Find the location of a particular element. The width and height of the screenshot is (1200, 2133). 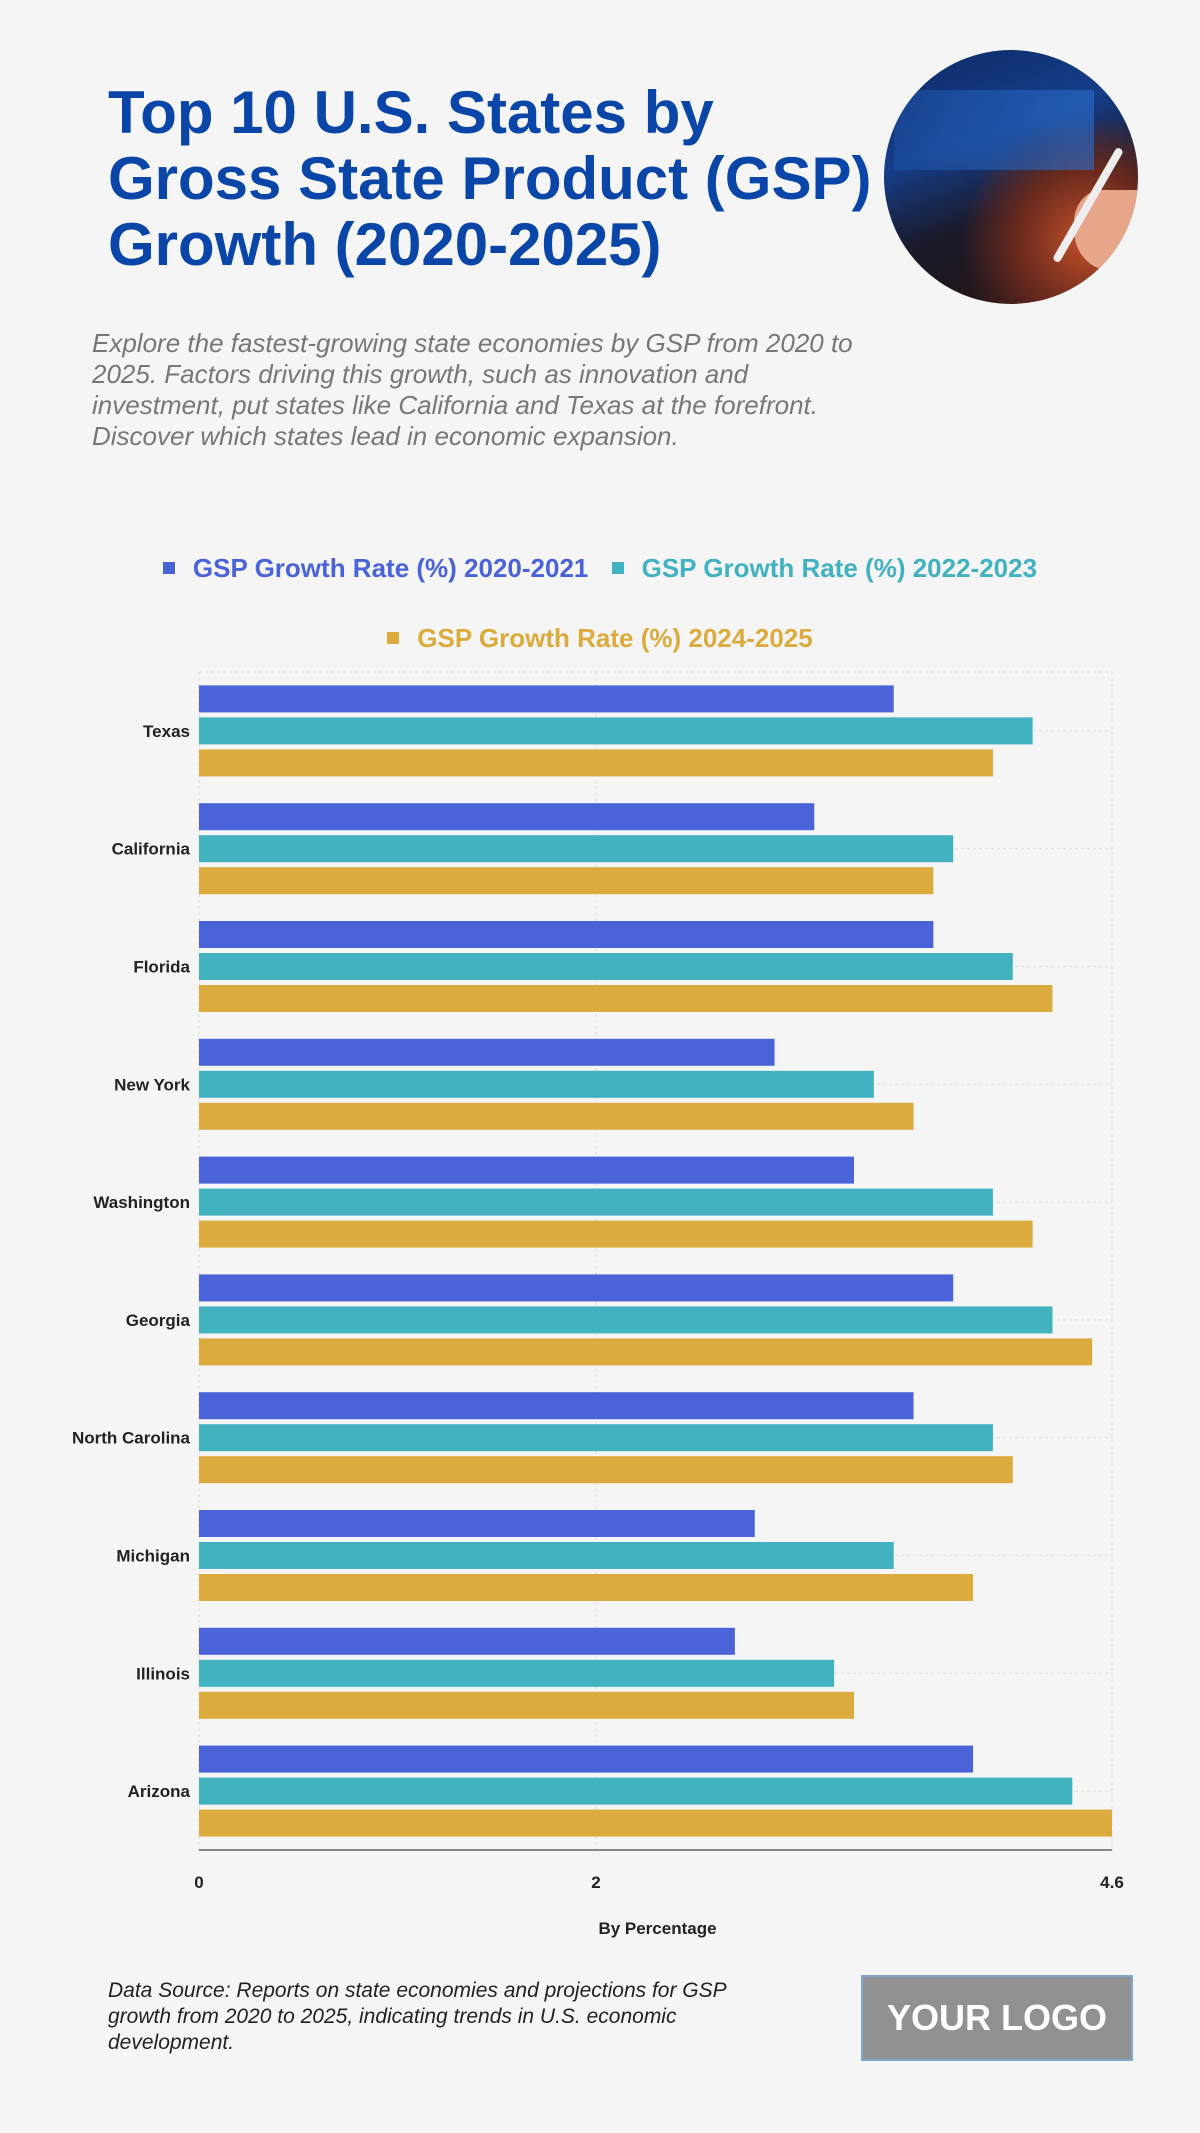

category-label: Washington is located at coordinates (141, 1202).